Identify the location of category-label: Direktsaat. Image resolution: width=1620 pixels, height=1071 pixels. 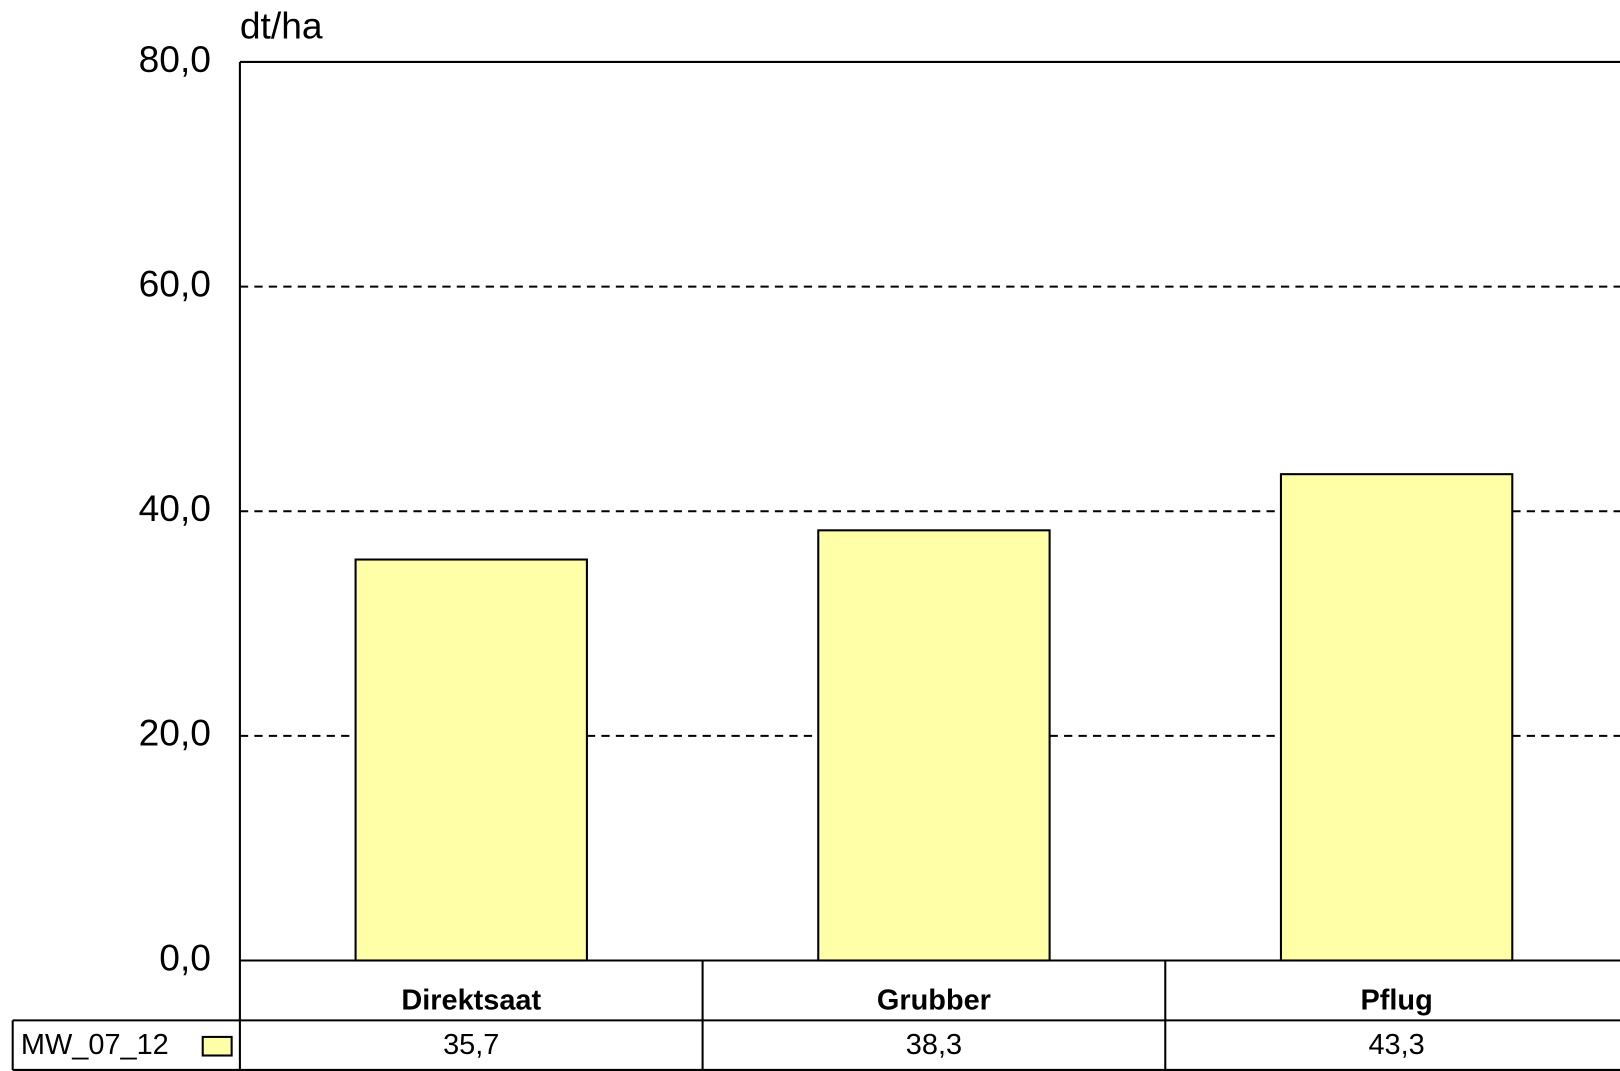
(471, 1000).